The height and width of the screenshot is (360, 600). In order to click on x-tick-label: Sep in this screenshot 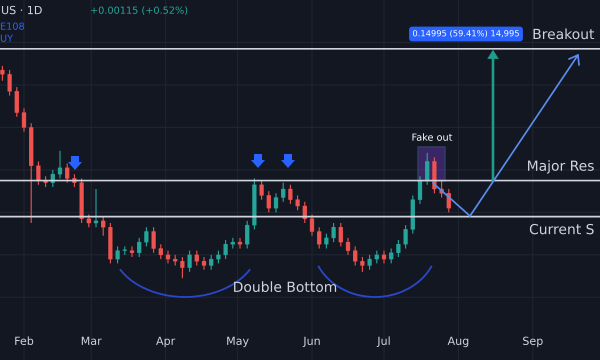, I will do `click(533, 342)`.